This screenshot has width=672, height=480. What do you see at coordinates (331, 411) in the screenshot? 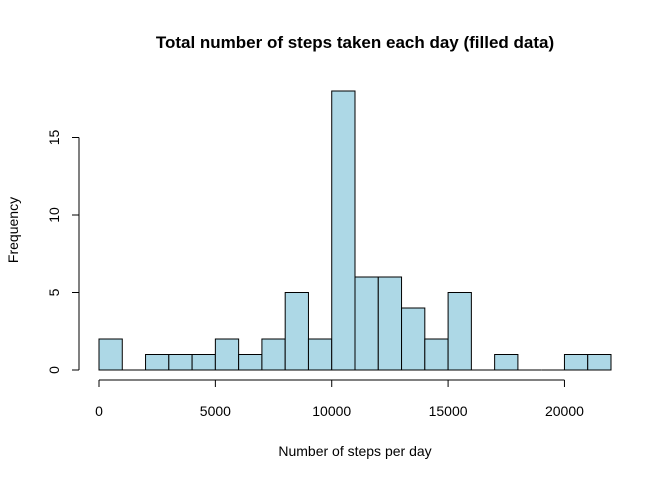
I see `x-tick-label: 10000` at bounding box center [331, 411].